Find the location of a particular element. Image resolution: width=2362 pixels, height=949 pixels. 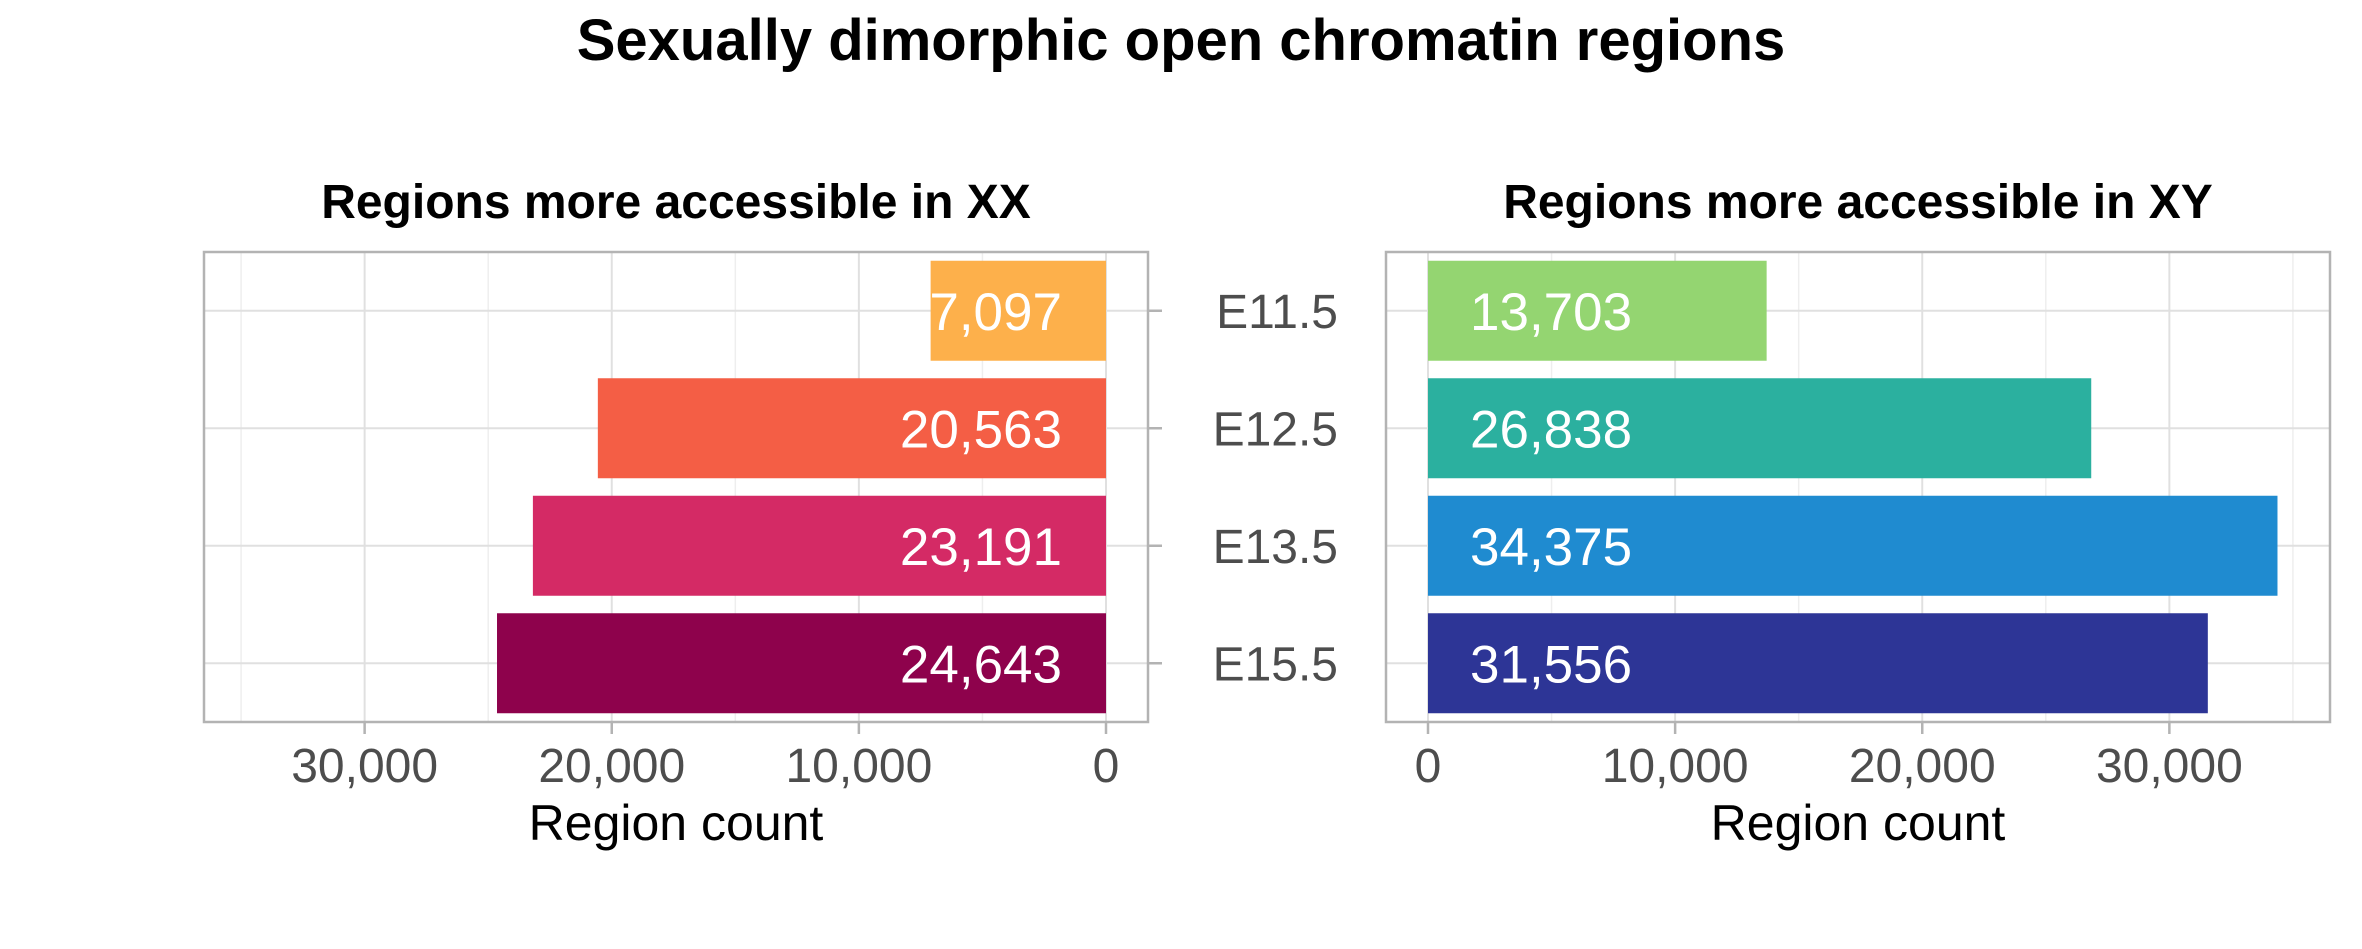

x-tick-label-xy: 0 is located at coordinates (1428, 766).